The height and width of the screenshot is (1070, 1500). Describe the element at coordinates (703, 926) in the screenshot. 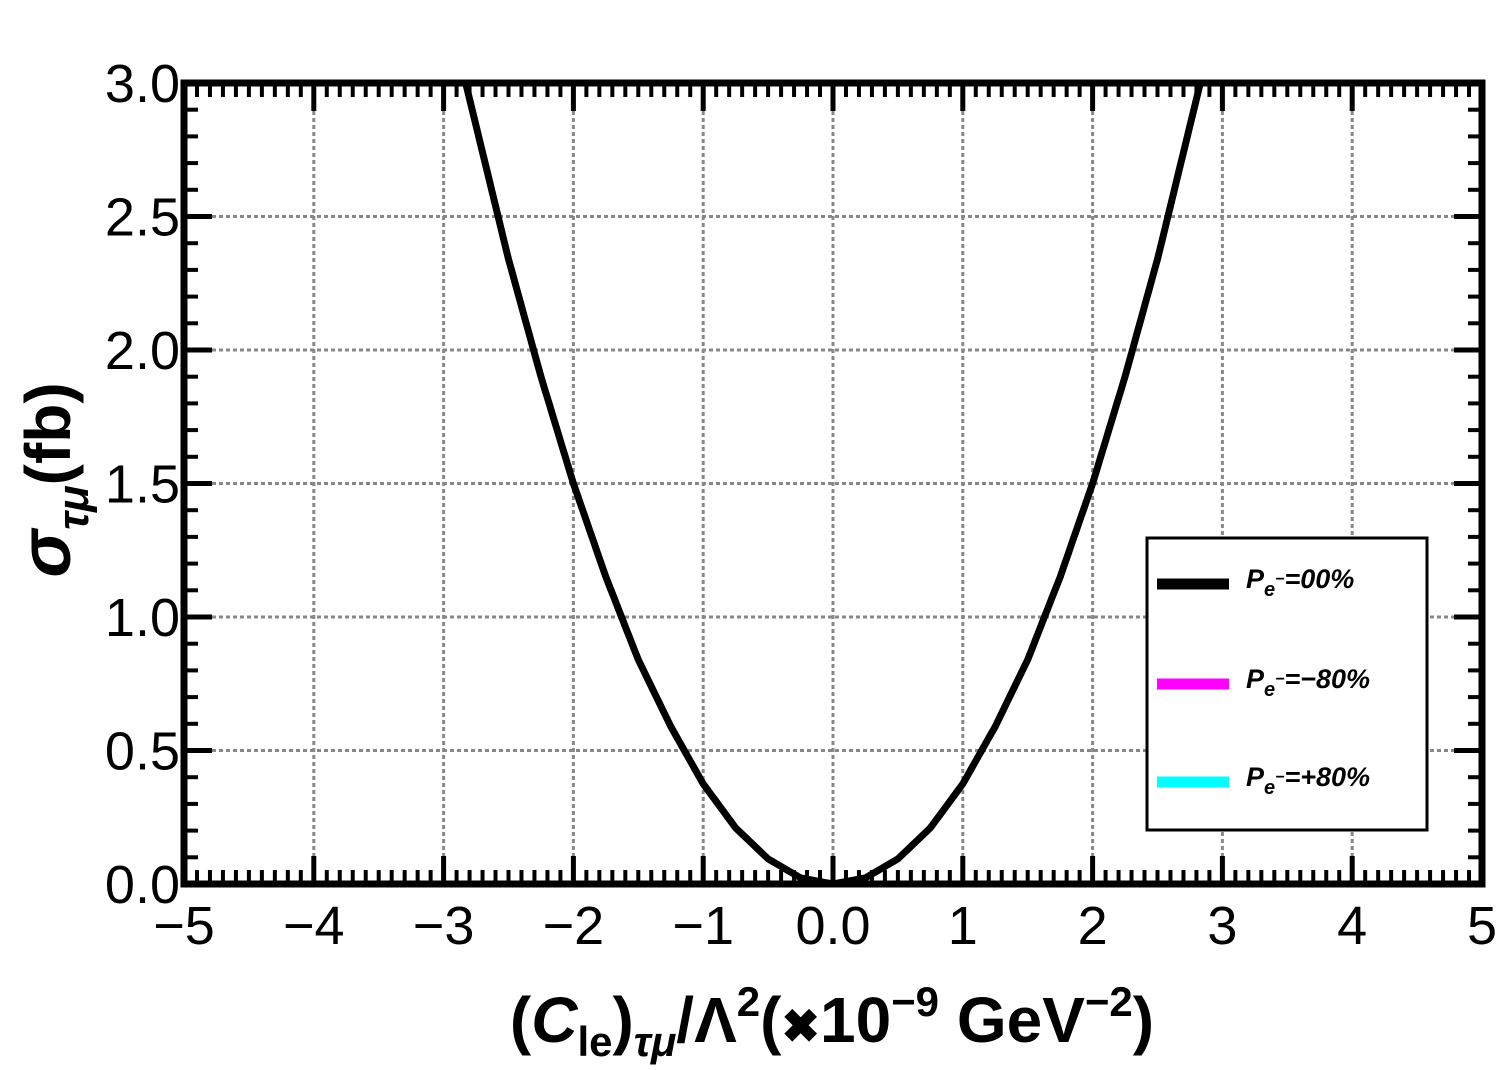

I see `x-tick-label: −1` at that location.